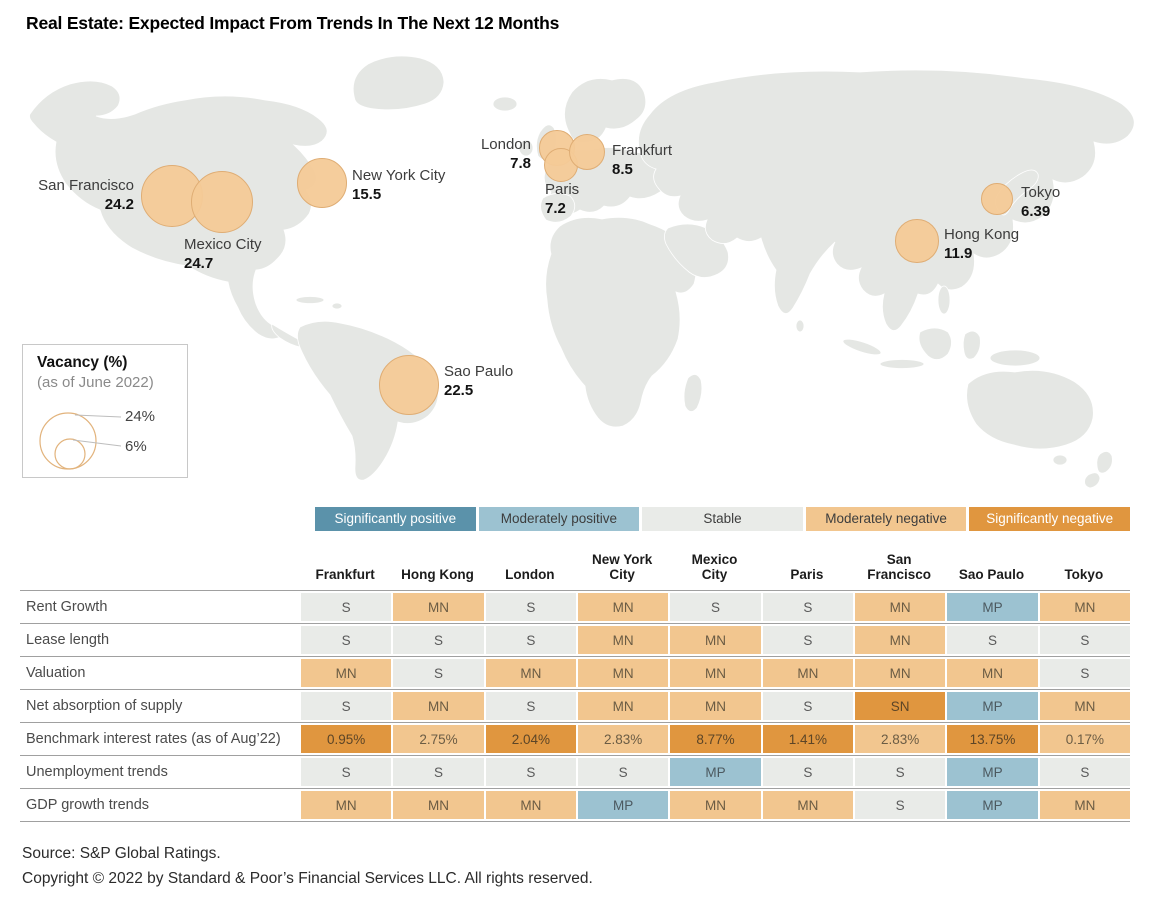 The width and height of the screenshot is (1156, 900). I want to click on legend-chip-sp: Significantly positive, so click(395, 519).